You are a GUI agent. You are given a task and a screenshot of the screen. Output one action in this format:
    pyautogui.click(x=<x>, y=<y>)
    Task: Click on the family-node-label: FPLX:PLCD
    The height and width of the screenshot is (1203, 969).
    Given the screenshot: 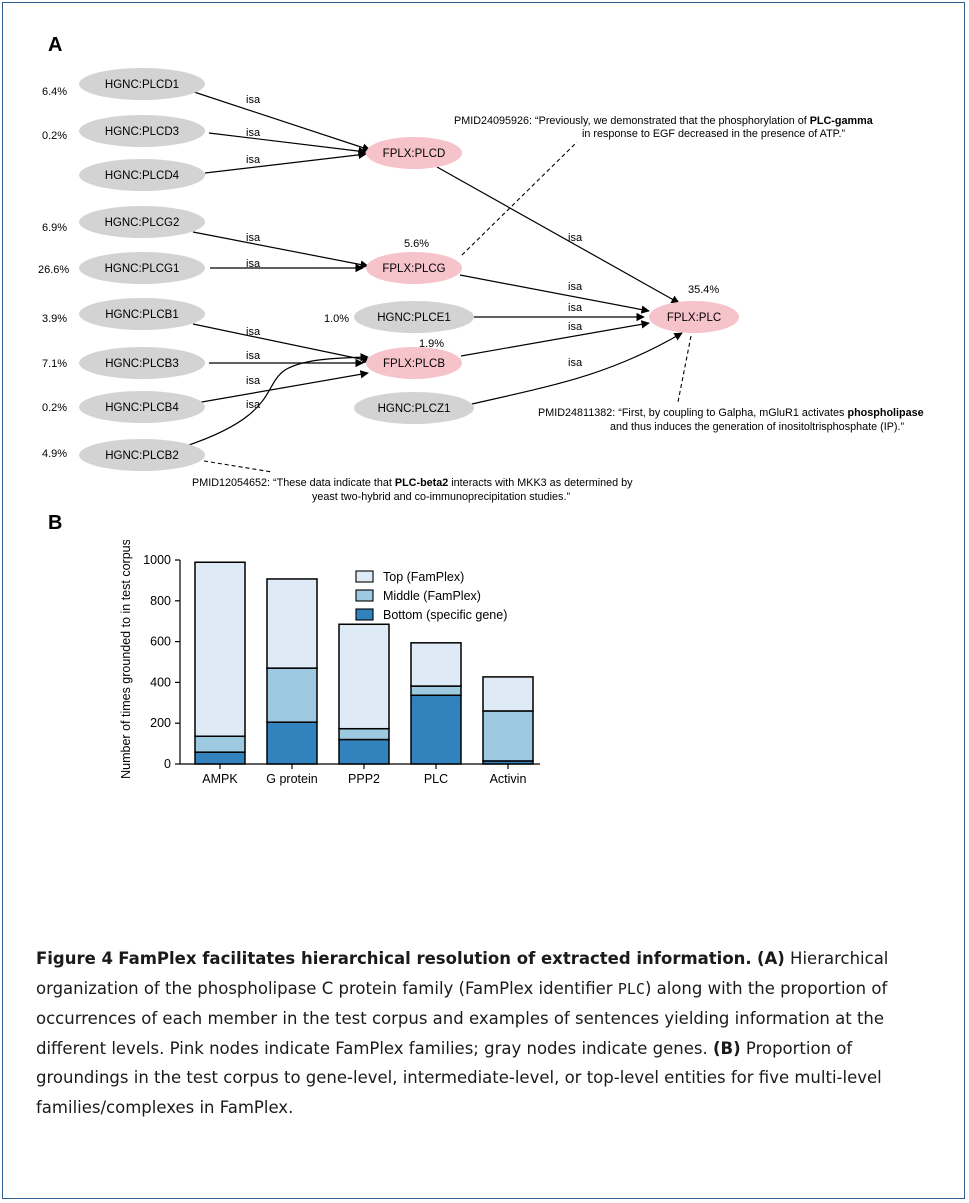 What is the action you would take?
    pyautogui.click(x=414, y=154)
    